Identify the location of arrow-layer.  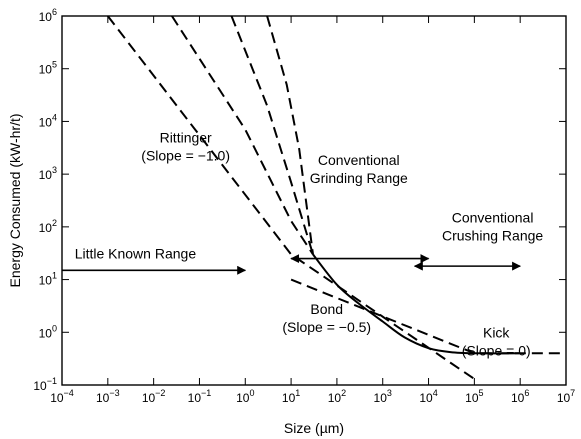
(292, 264).